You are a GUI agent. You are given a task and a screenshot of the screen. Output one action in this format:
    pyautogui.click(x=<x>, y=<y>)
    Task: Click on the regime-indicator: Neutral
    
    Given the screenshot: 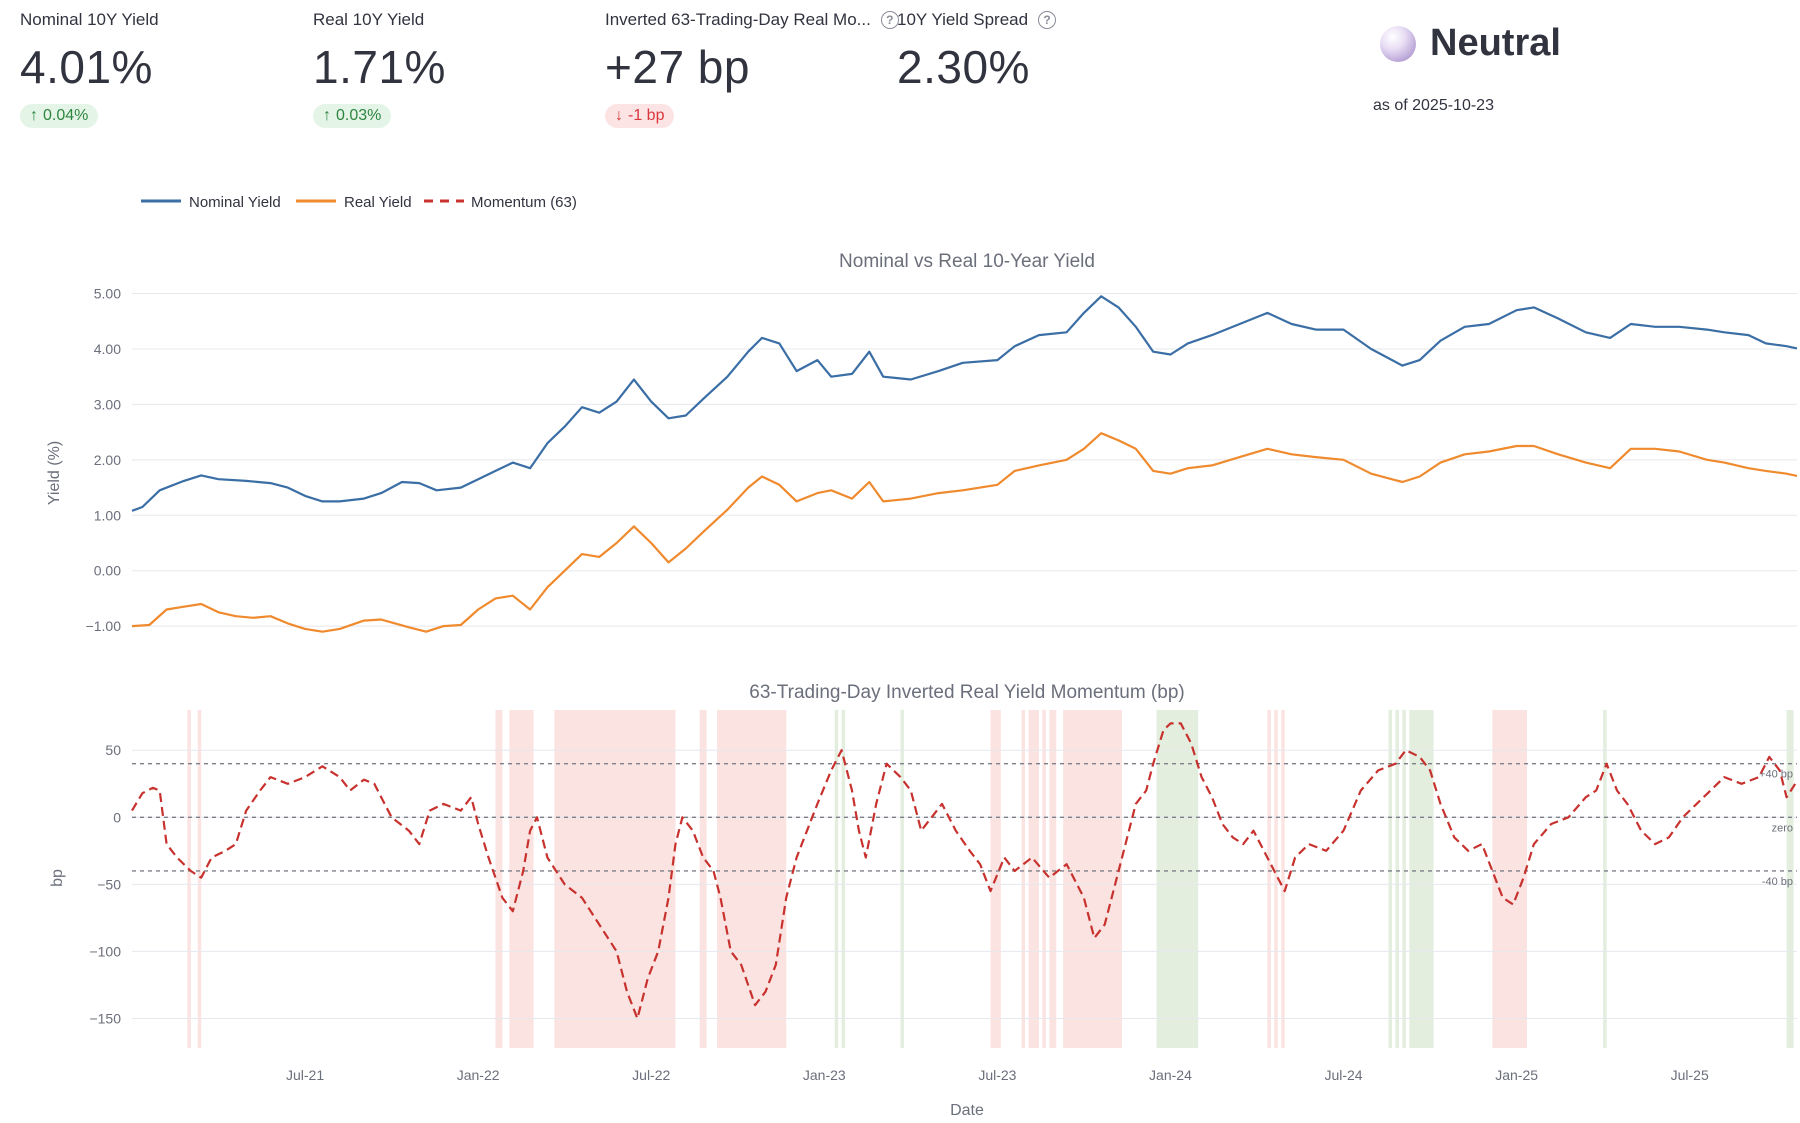 What is the action you would take?
    pyautogui.click(x=1470, y=43)
    